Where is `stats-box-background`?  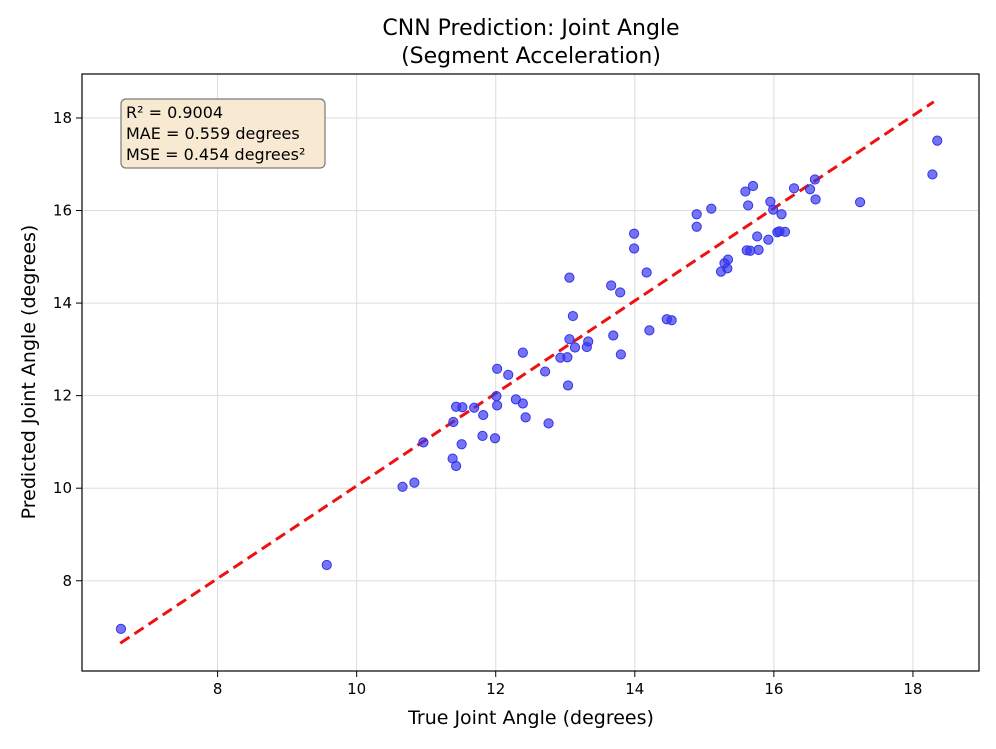
stats-box-background is located at coordinates (223, 133).